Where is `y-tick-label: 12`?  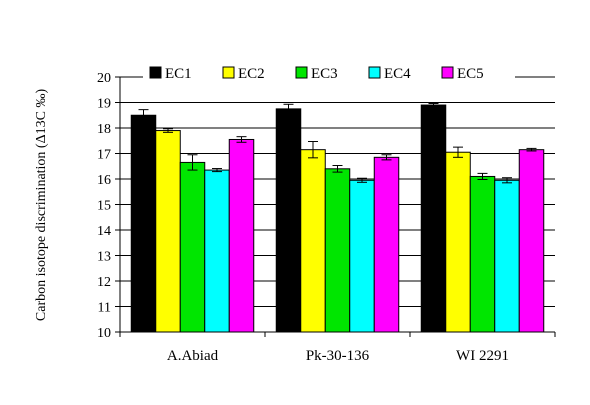 y-tick-label: 12 is located at coordinates (104, 282).